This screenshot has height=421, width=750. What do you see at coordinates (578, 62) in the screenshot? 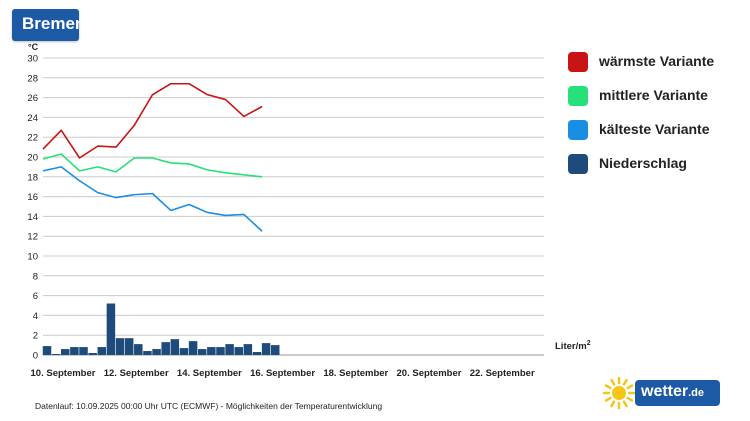
I see `legend-swatch-warmest` at bounding box center [578, 62].